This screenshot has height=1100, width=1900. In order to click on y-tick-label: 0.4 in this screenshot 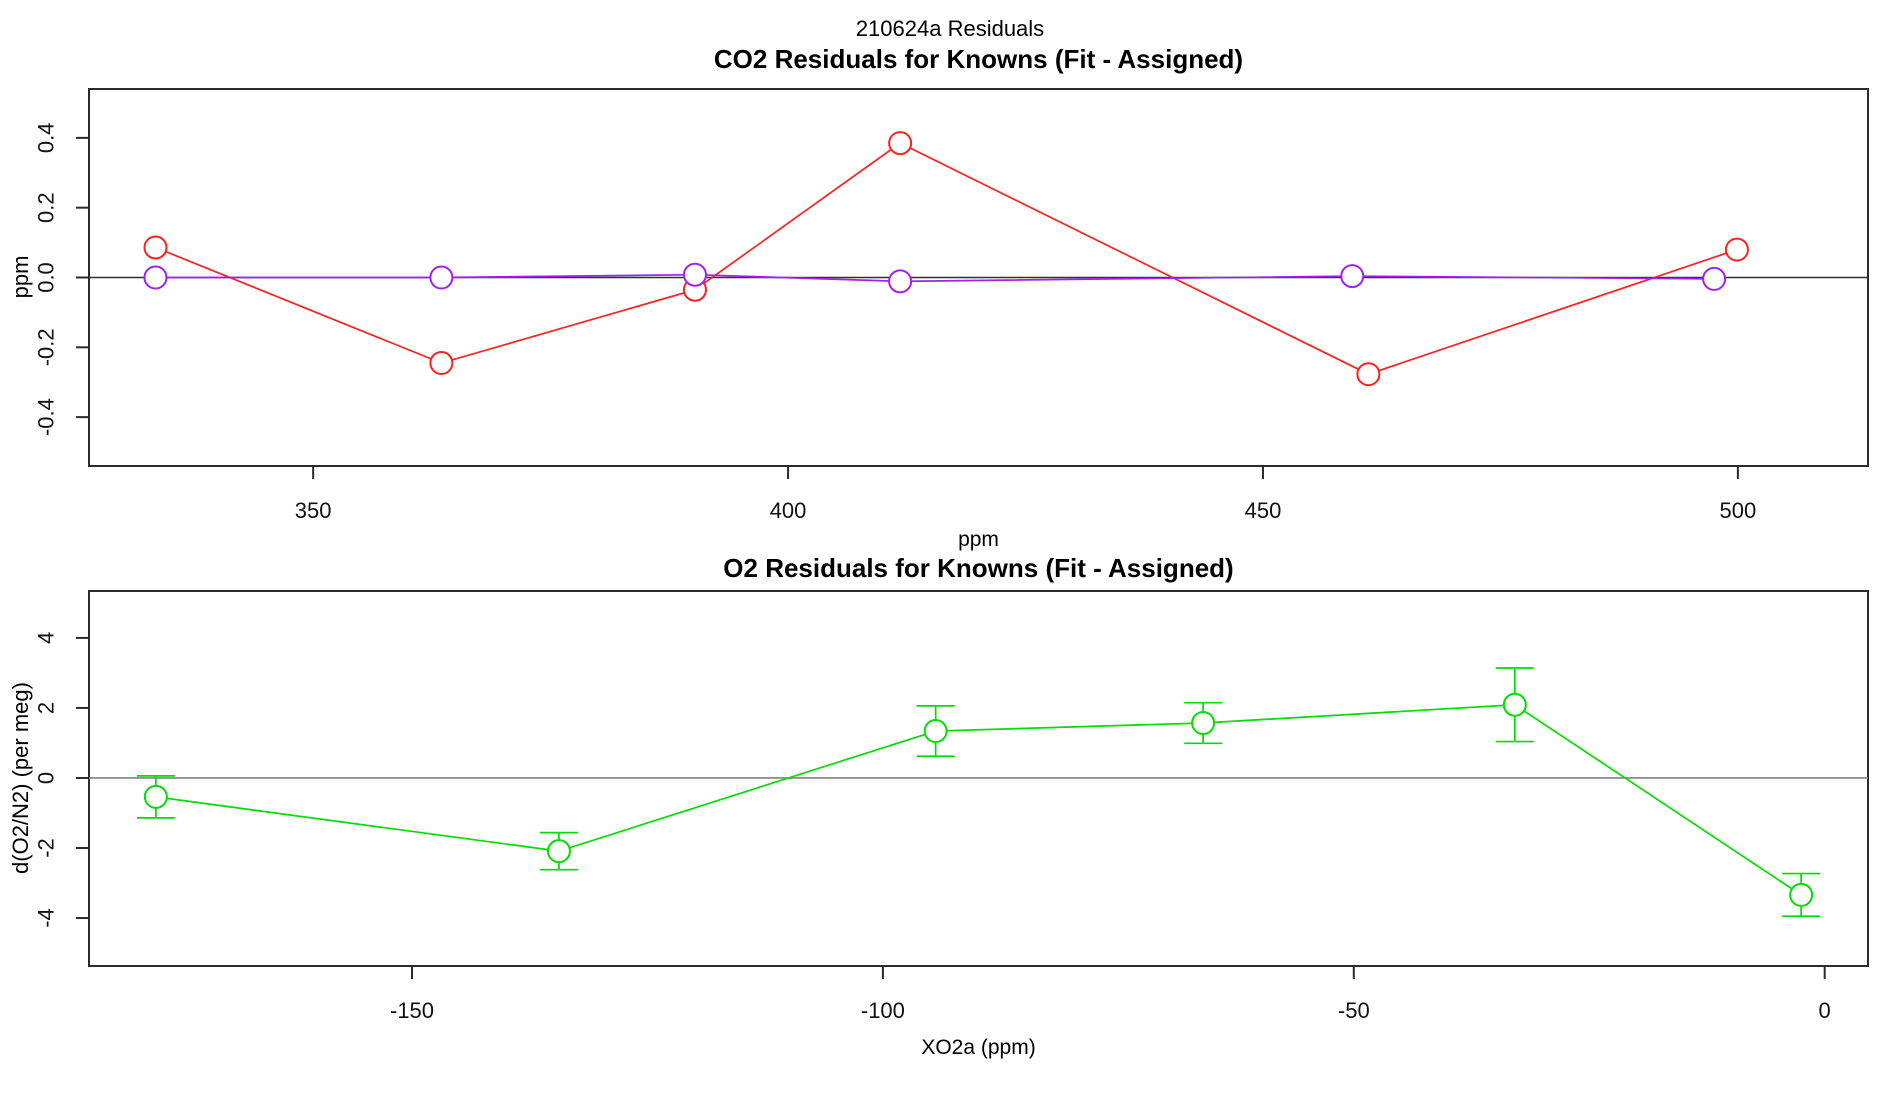, I will do `click(46, 138)`.